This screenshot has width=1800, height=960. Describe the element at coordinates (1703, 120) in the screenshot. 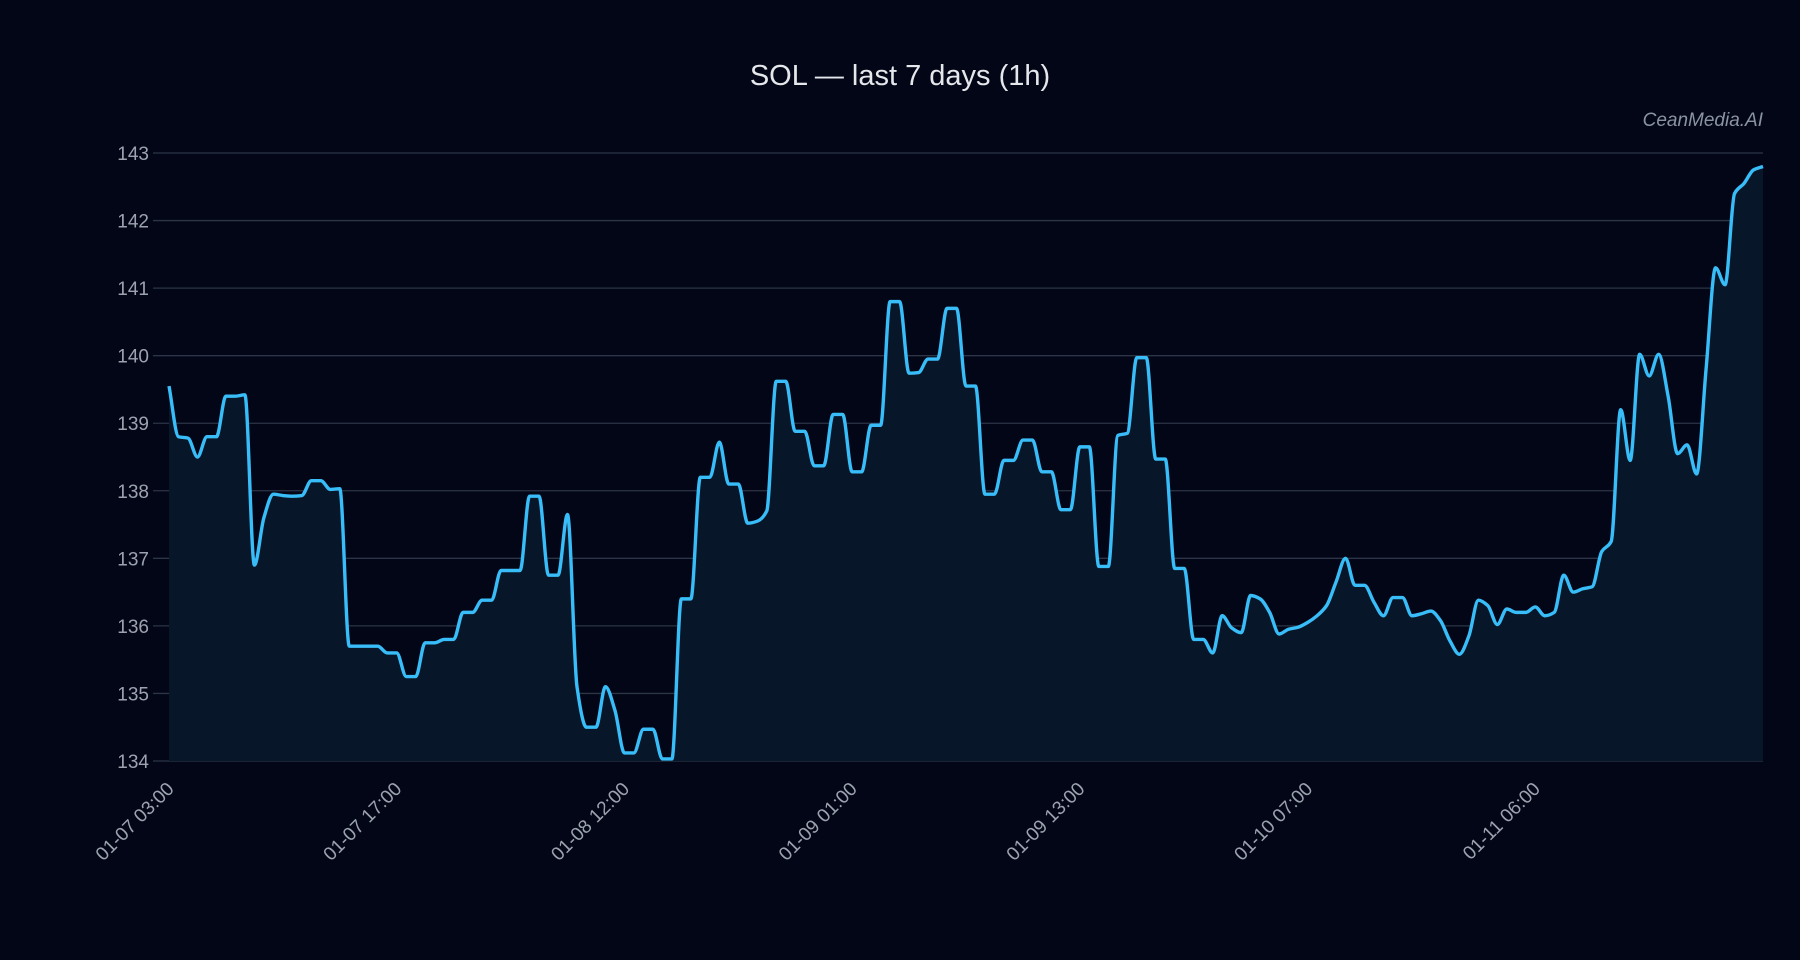

I see `watermark: CeanMedia.AI` at that location.